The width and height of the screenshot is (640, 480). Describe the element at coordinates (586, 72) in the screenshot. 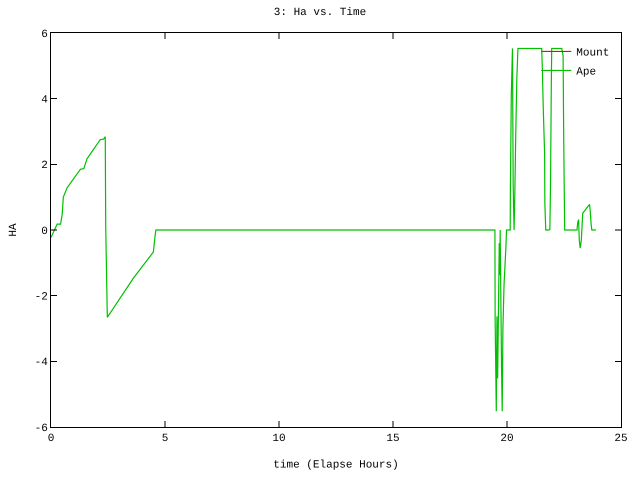

I see `legend-label: Ape` at that location.